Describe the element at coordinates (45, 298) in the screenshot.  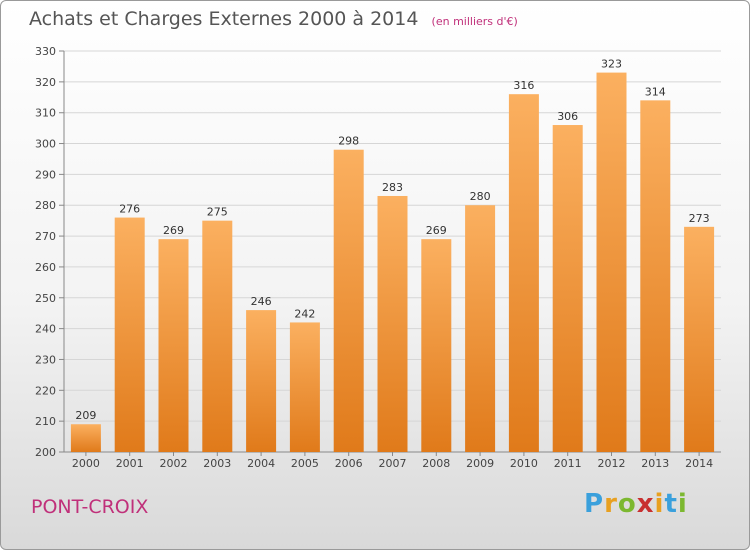
I see `y-tick-label: 250` at that location.